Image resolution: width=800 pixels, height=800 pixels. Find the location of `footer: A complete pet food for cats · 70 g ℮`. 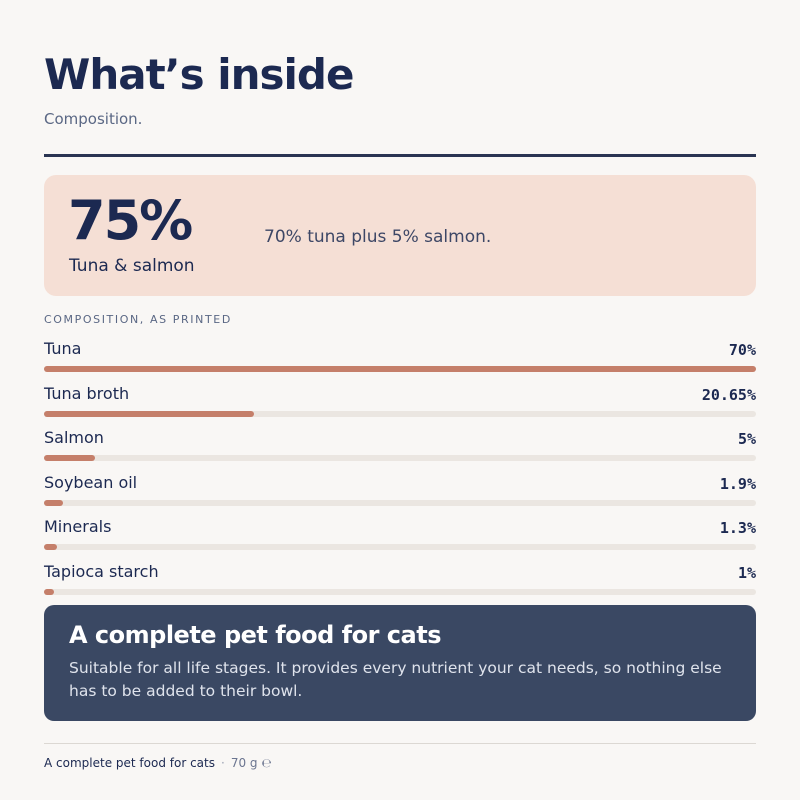

footer: A complete pet food for cats · 70 g ℮ is located at coordinates (158, 763).